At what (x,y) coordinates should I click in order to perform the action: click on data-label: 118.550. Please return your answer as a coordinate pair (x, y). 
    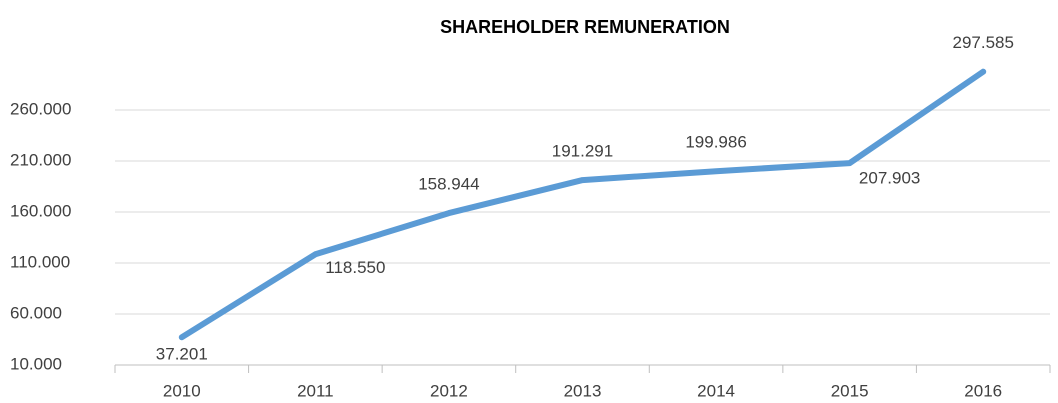
    Looking at the image, I should click on (355, 267).